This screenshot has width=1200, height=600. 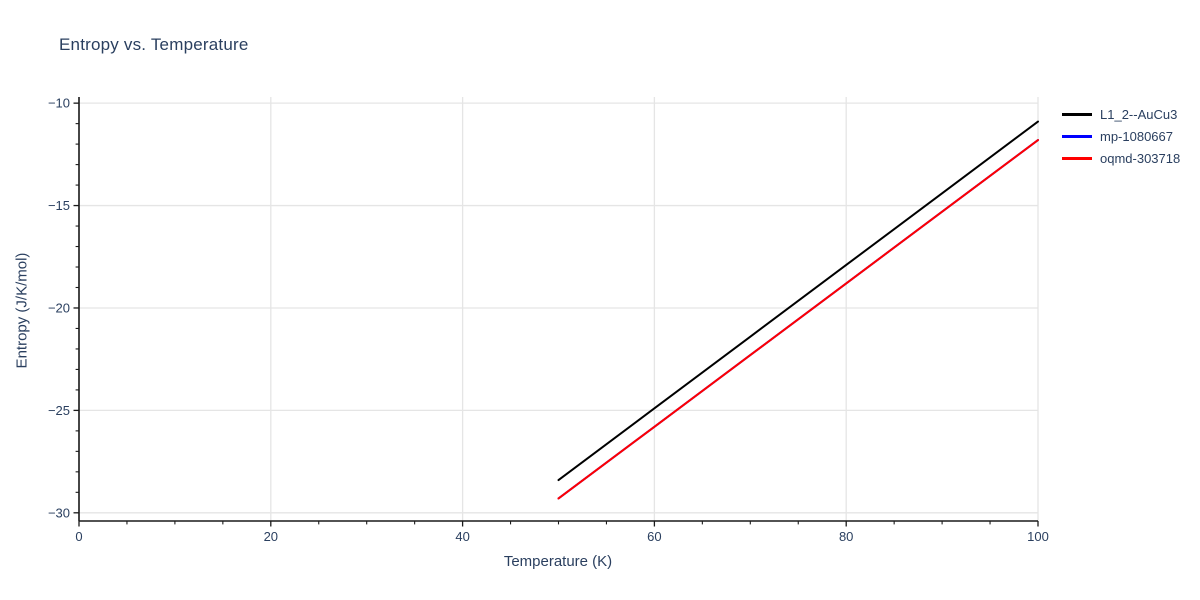 What do you see at coordinates (154, 44) in the screenshot?
I see `chart-title: Entropy vs. Temperature` at bounding box center [154, 44].